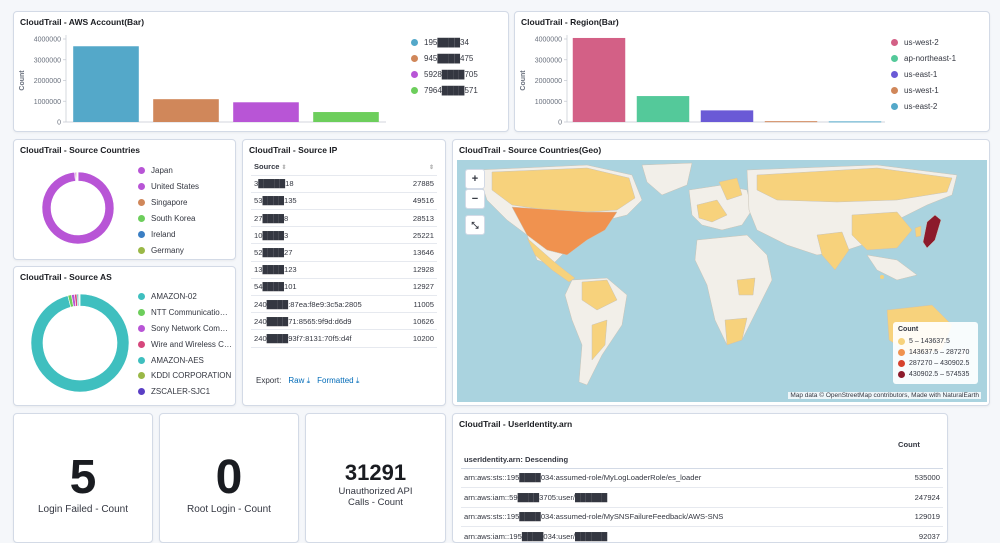  I want to click on export-bar: Export: Raw ⤓ Formatted ⤓, so click(307, 381).